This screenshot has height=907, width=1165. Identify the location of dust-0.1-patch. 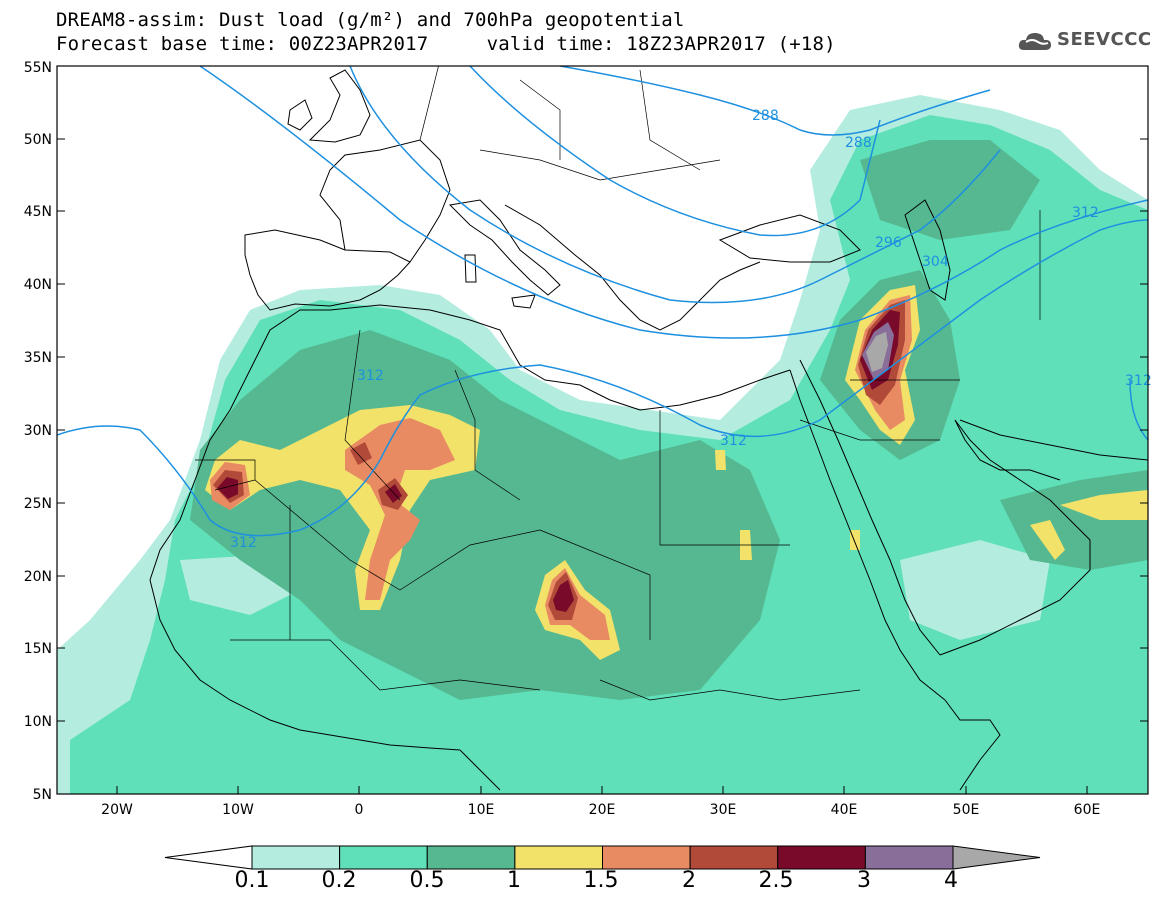
(975, 590).